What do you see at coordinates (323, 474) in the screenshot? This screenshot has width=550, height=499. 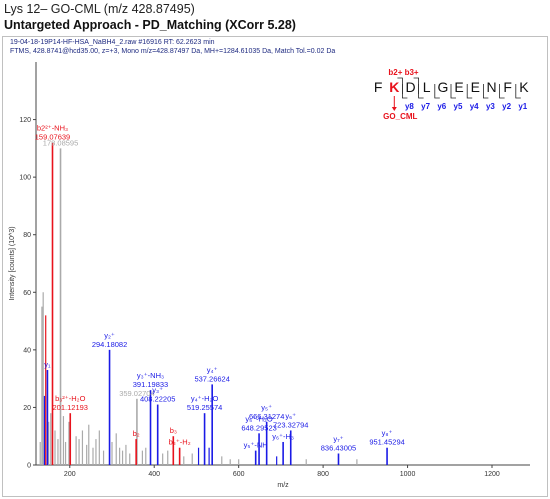 I see `x-tick-label: 800` at bounding box center [323, 474].